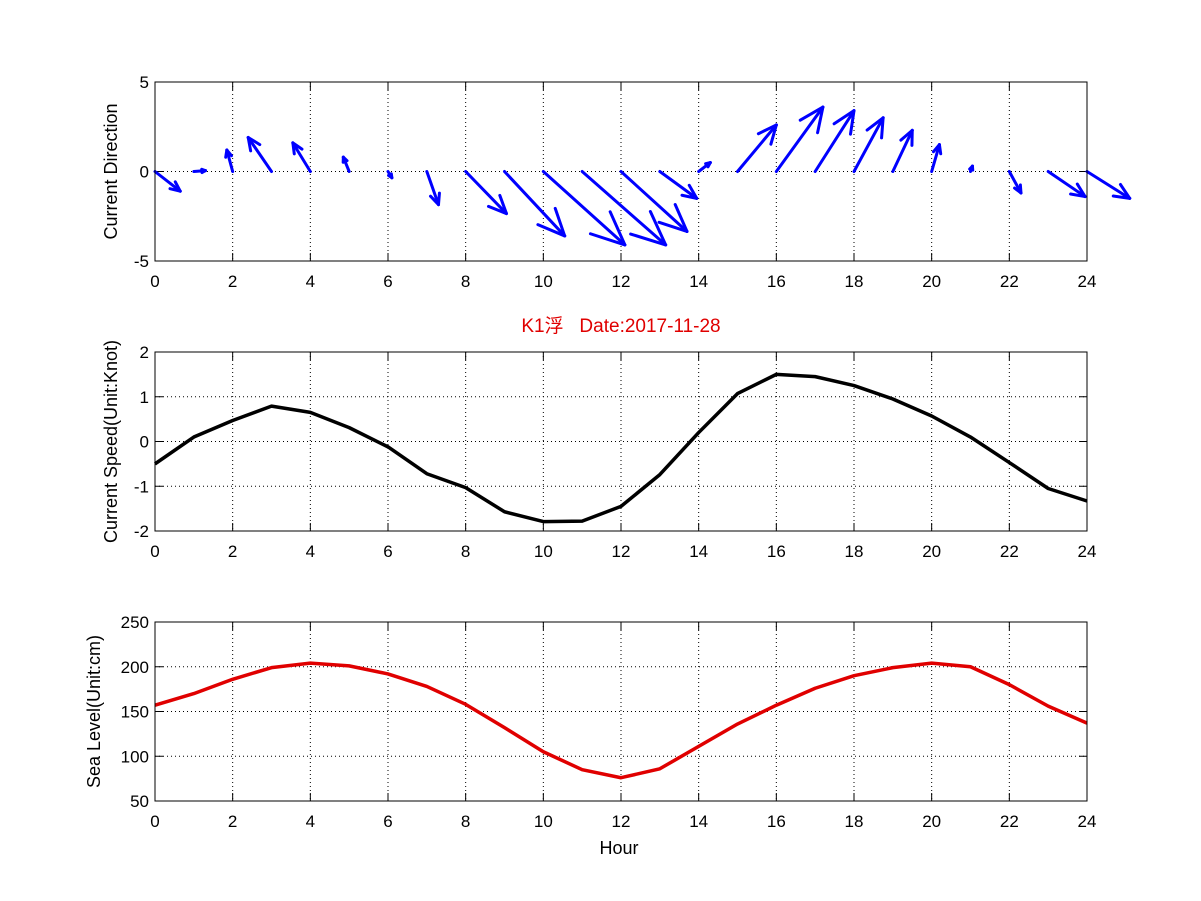 This screenshot has height=901, width=1201. What do you see at coordinates (154, 821) in the screenshot?
I see `sea-x-tick-label: 0` at bounding box center [154, 821].